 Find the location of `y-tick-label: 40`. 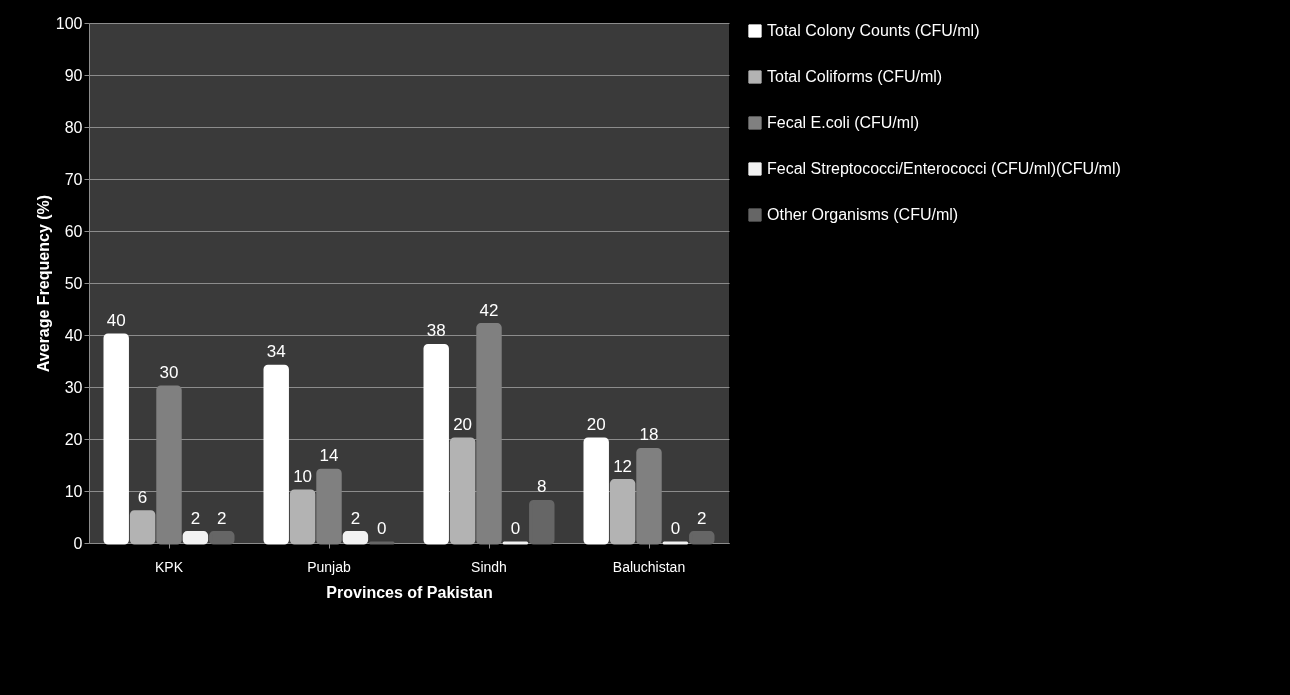

y-tick-label: 40 is located at coordinates (73, 335).